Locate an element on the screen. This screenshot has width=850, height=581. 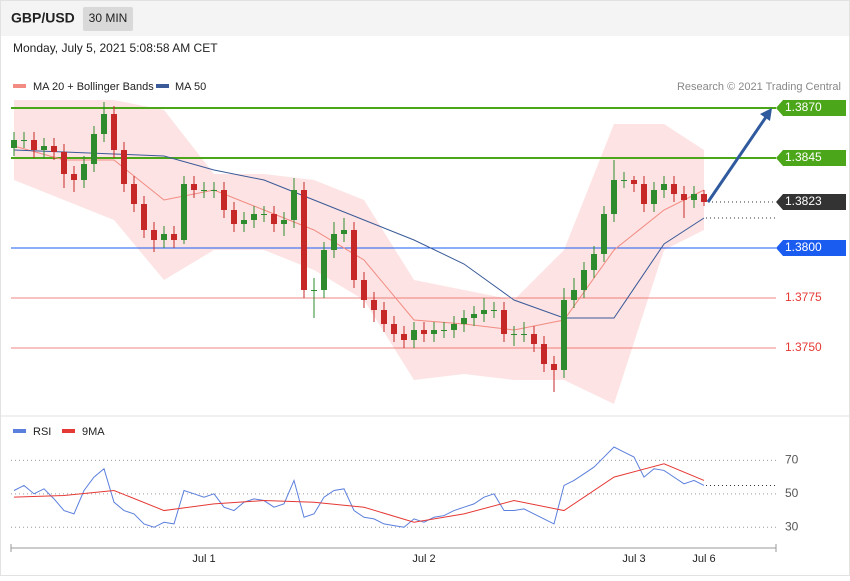
x-tick-label: Jul 1 is located at coordinates (203, 559).